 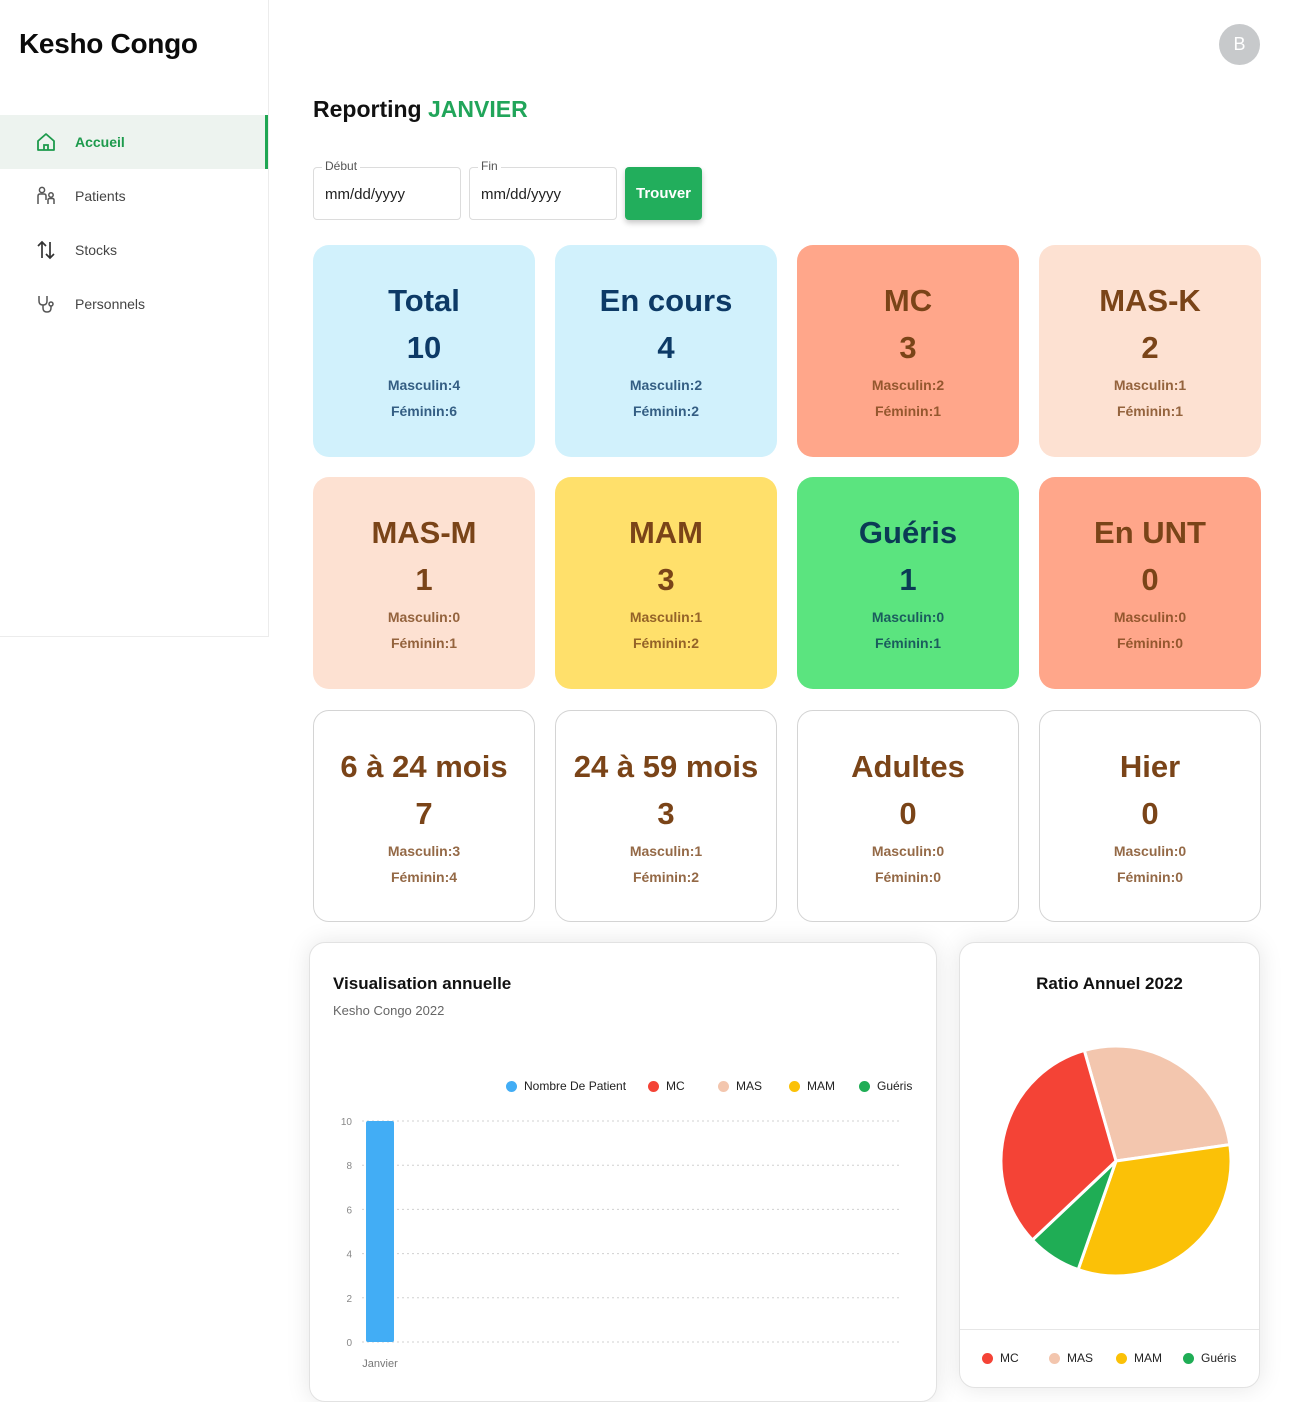 I want to click on stat-card-value: 10, so click(x=424, y=347).